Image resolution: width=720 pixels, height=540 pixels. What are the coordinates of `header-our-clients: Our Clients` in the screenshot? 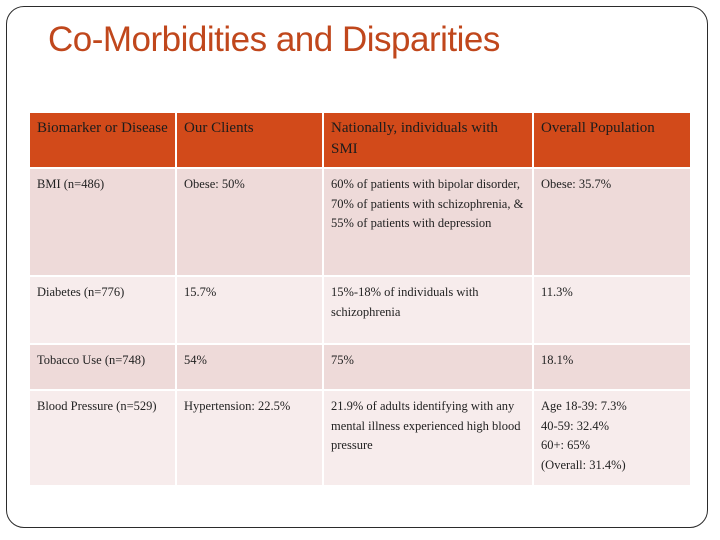 It's located at (250, 141).